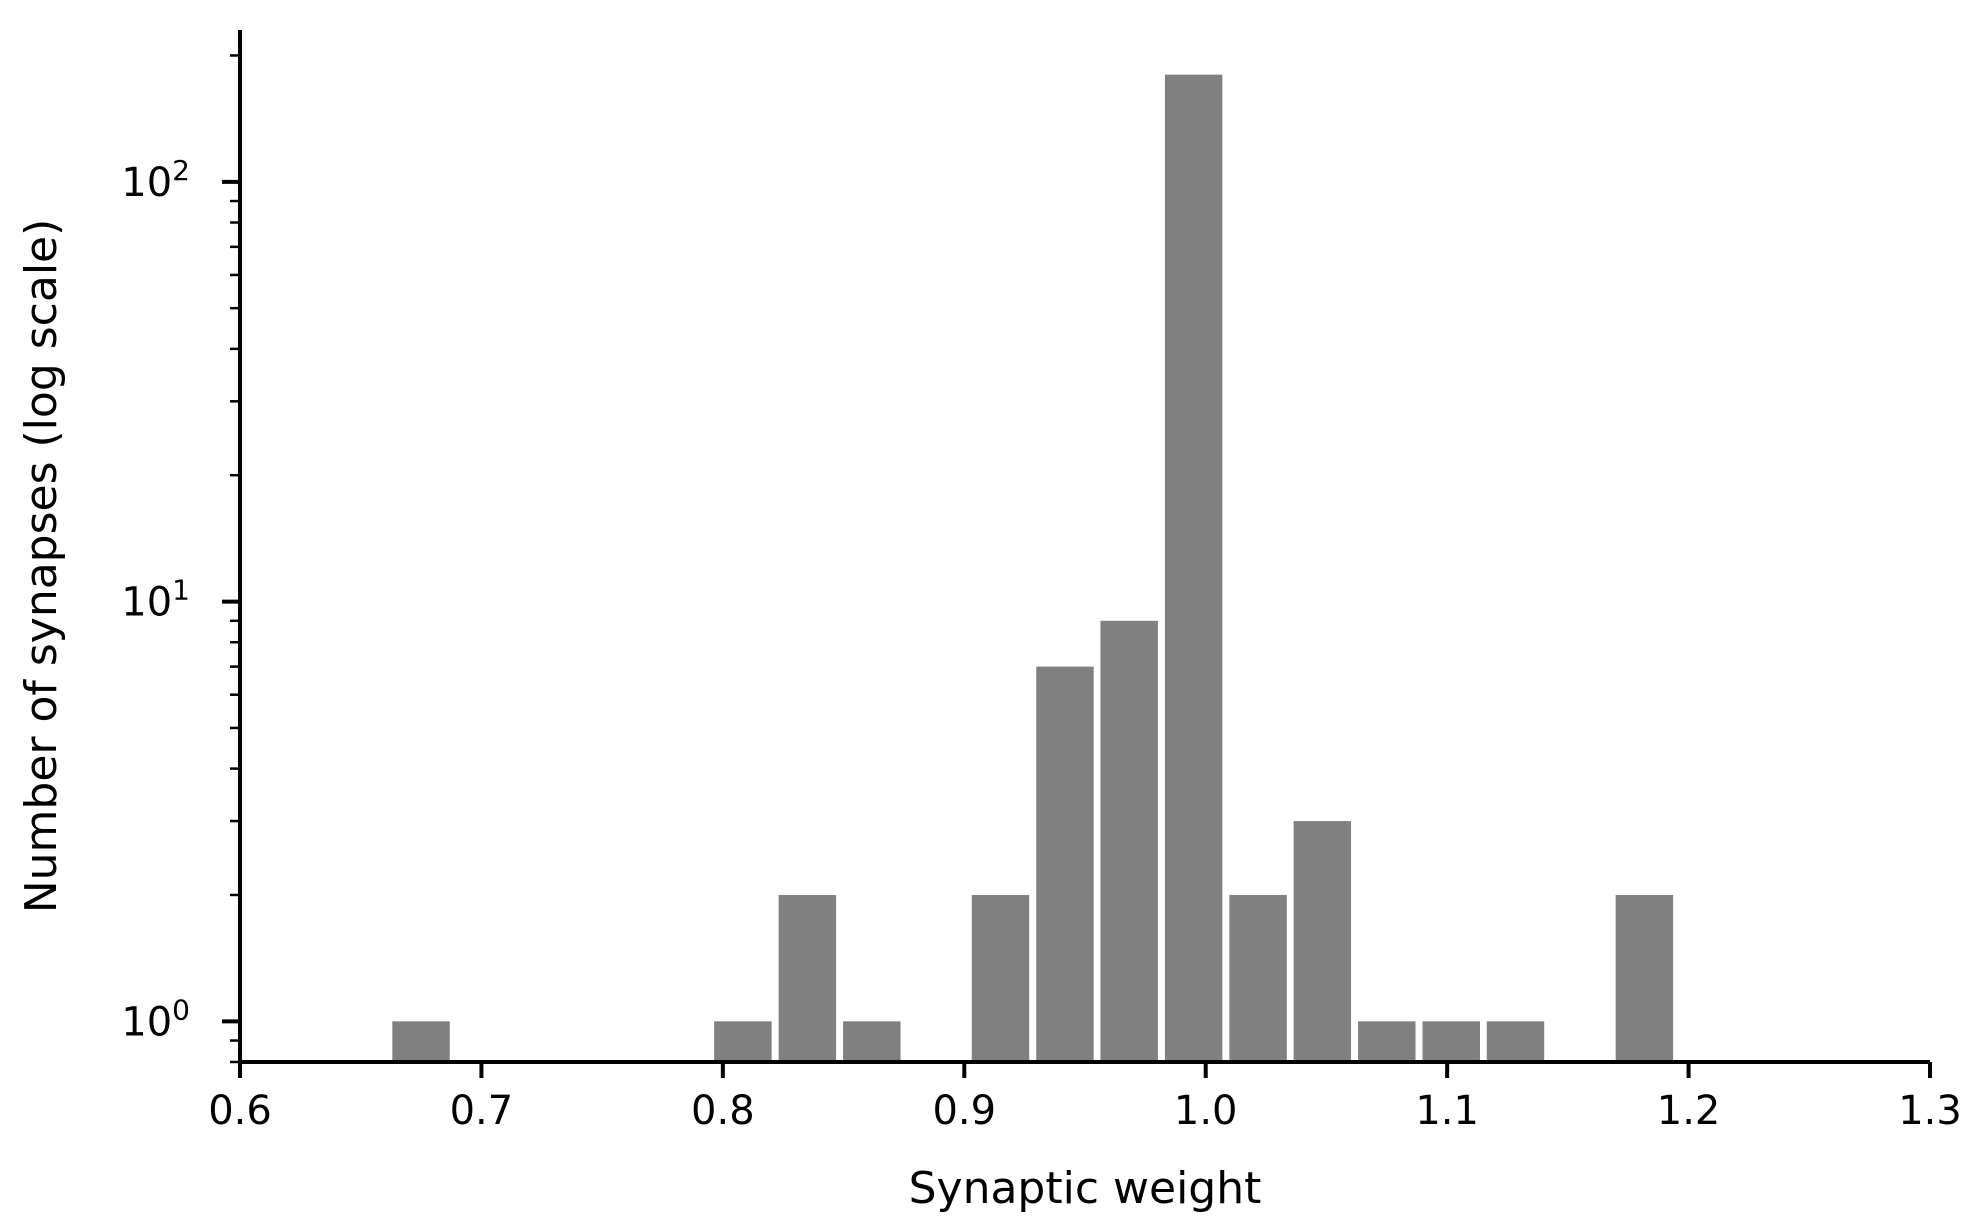 The height and width of the screenshot is (1222, 1964). I want to click on x-tick-label: 0.8, so click(723, 1111).